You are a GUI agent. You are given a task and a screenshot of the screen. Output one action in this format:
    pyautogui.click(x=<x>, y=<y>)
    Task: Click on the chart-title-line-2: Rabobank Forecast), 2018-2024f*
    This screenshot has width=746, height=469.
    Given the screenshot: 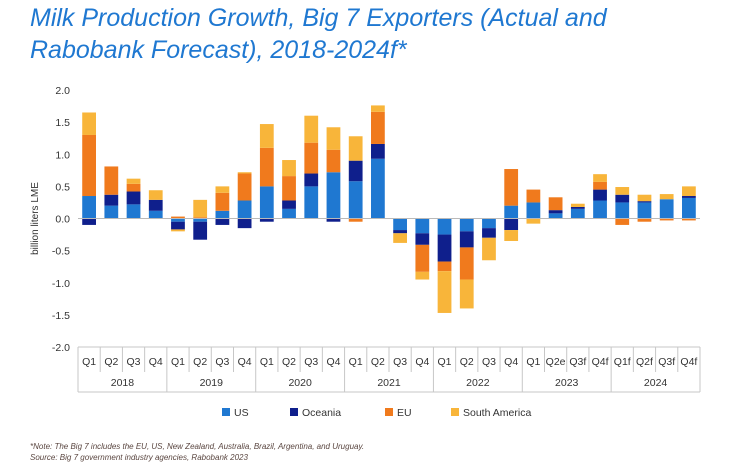 What is the action you would take?
    pyautogui.click(x=218, y=50)
    